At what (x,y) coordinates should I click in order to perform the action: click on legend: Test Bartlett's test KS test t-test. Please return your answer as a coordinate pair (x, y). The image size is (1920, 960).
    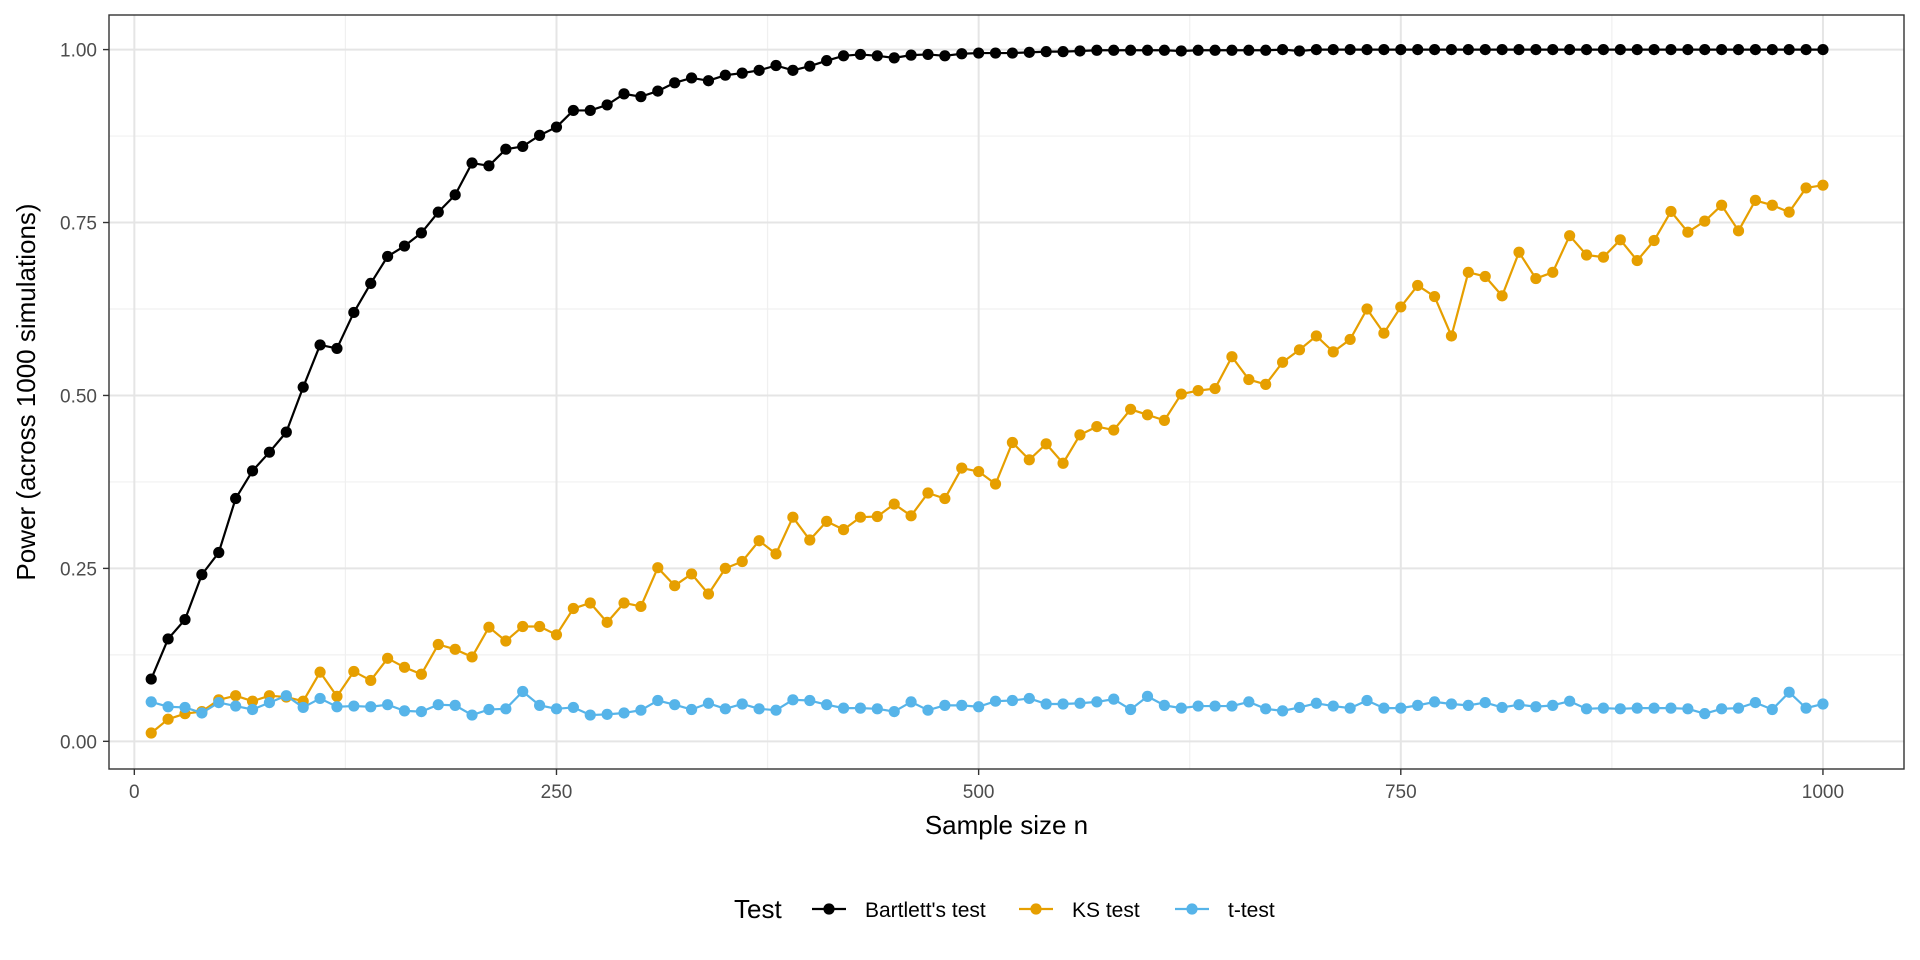
    Looking at the image, I should click on (1004, 909).